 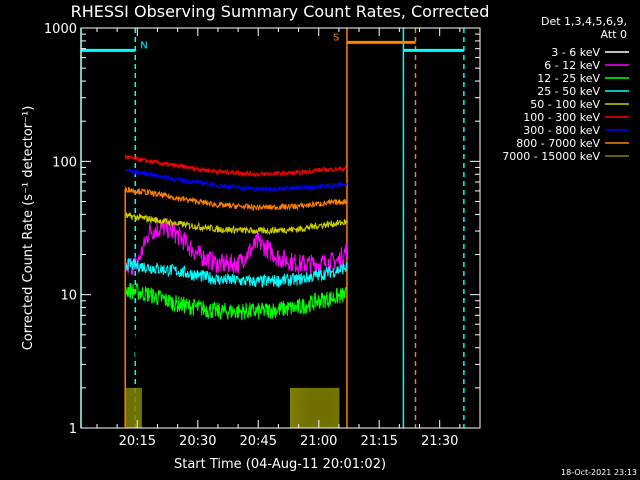 I want to click on series-25-50-kev, so click(x=236, y=273).